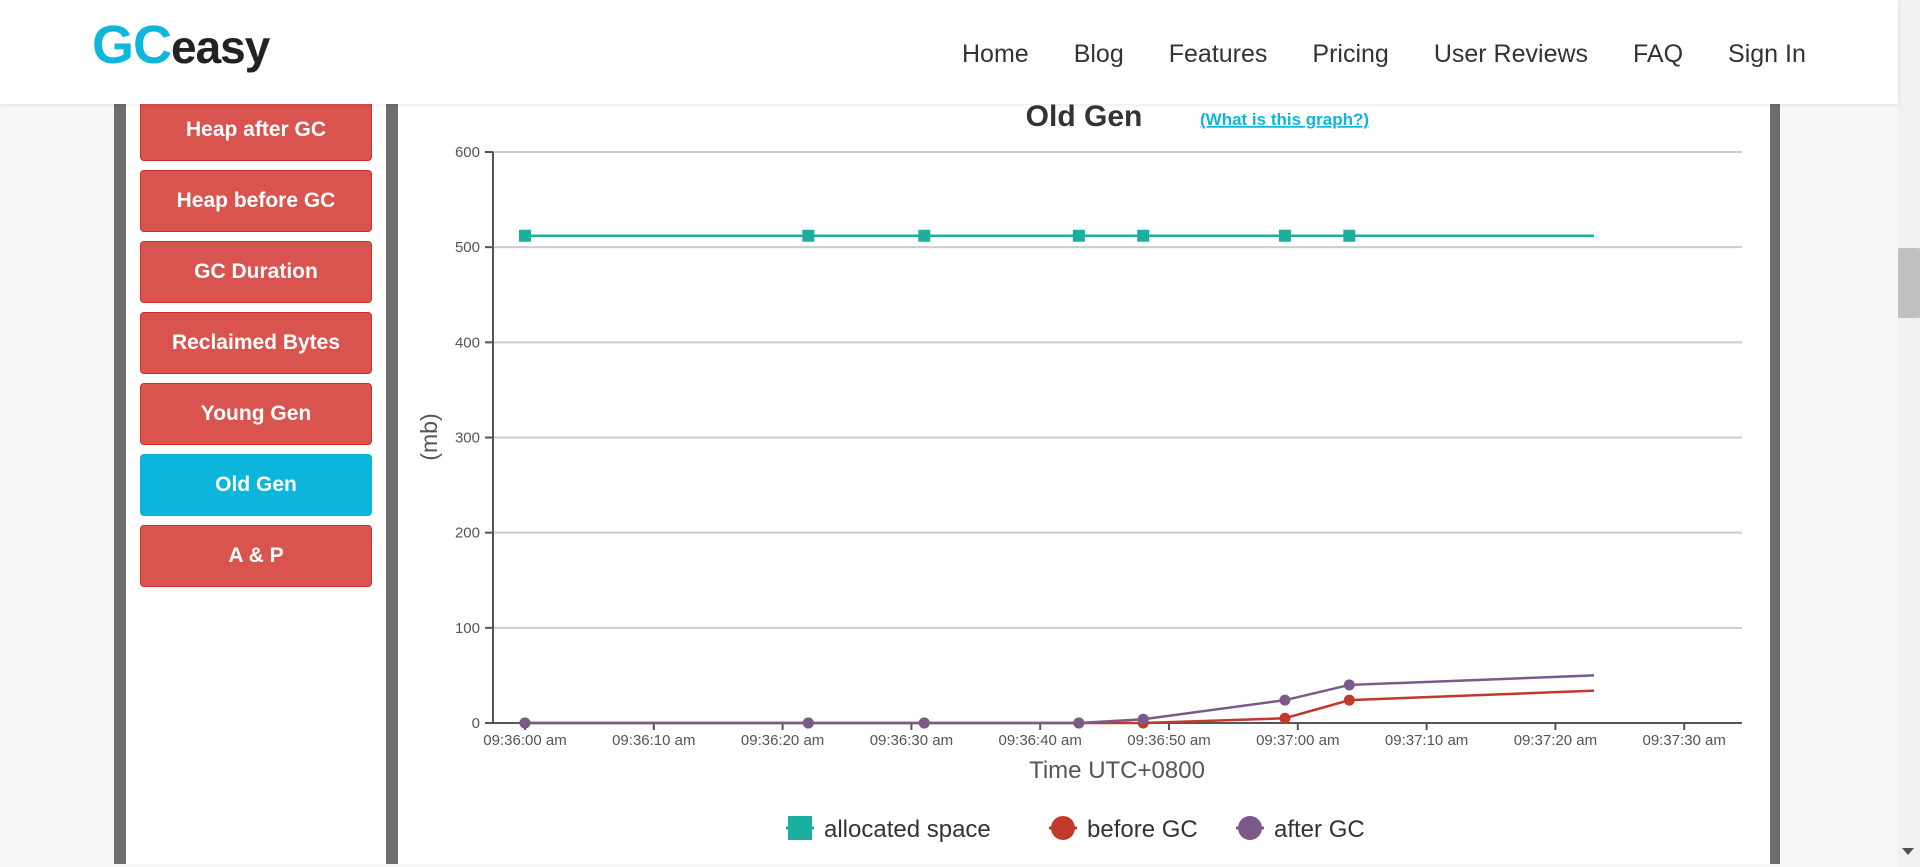 Image resolution: width=1920 pixels, height=867 pixels. I want to click on gc-duration-button: GC Duration, so click(256, 272).